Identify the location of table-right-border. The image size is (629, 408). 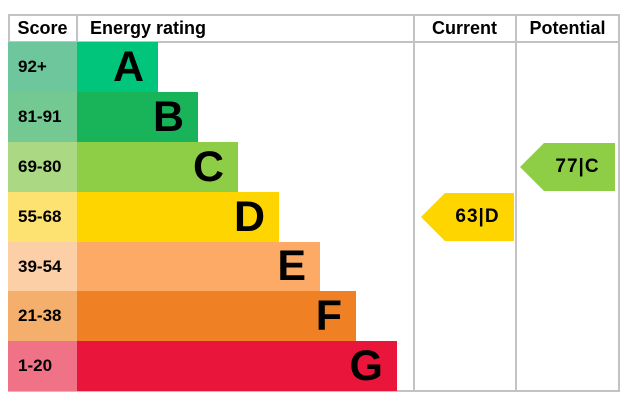
(619, 203).